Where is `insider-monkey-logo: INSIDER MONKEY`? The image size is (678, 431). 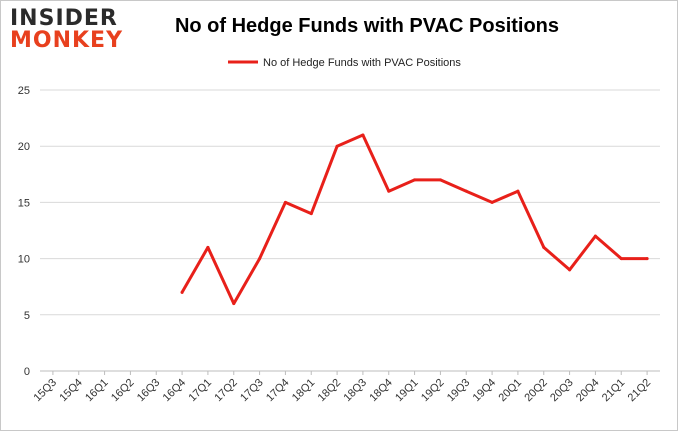
insider-monkey-logo: INSIDER MONKEY is located at coordinates (69, 31).